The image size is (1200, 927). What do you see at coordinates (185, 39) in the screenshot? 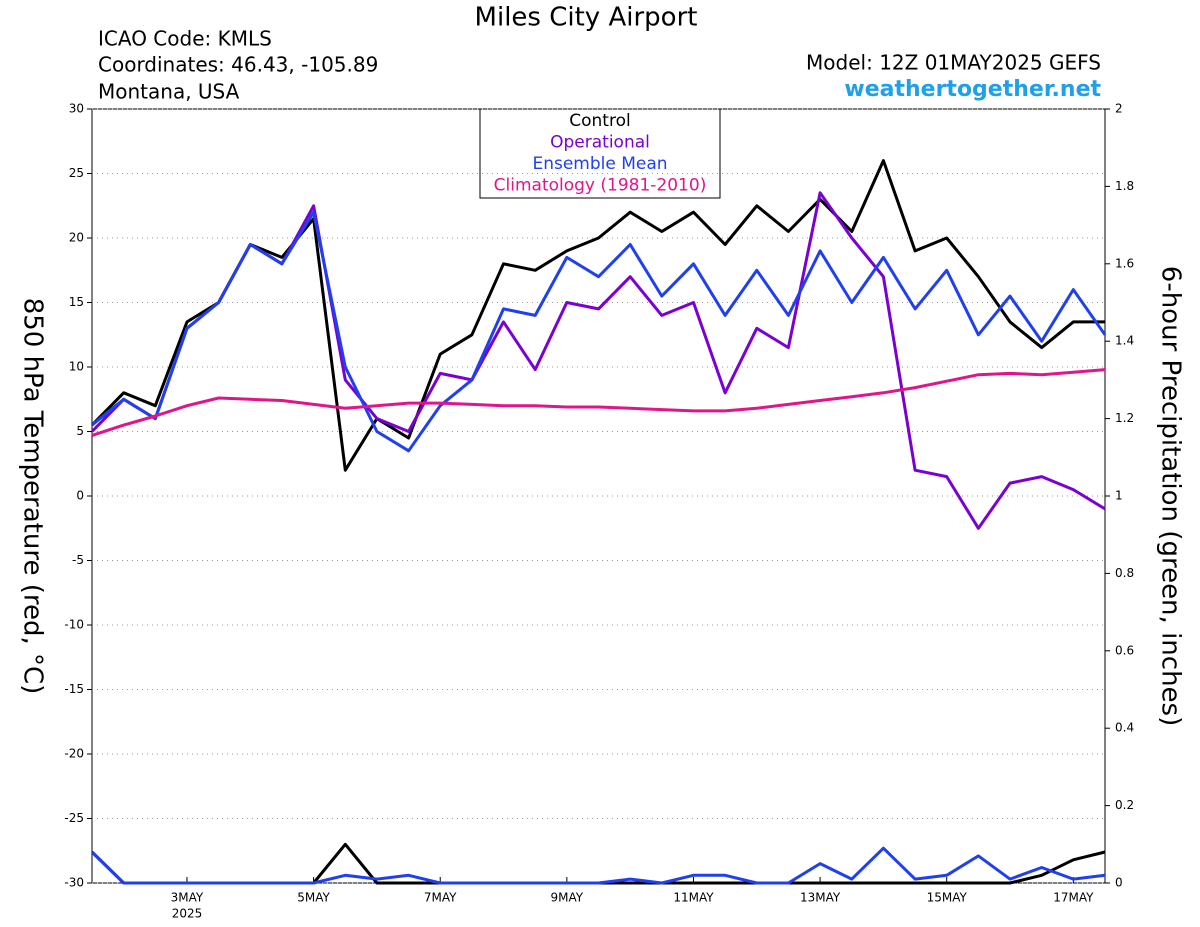
I see `info-text: ICAO Code: KMLS` at bounding box center [185, 39].